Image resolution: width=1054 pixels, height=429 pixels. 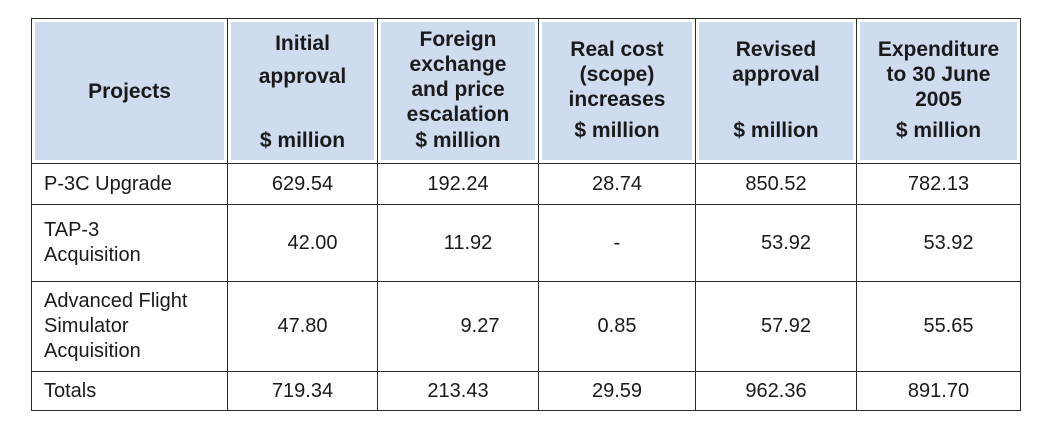 I want to click on expenditure-cell: 55.65, so click(x=938, y=326).